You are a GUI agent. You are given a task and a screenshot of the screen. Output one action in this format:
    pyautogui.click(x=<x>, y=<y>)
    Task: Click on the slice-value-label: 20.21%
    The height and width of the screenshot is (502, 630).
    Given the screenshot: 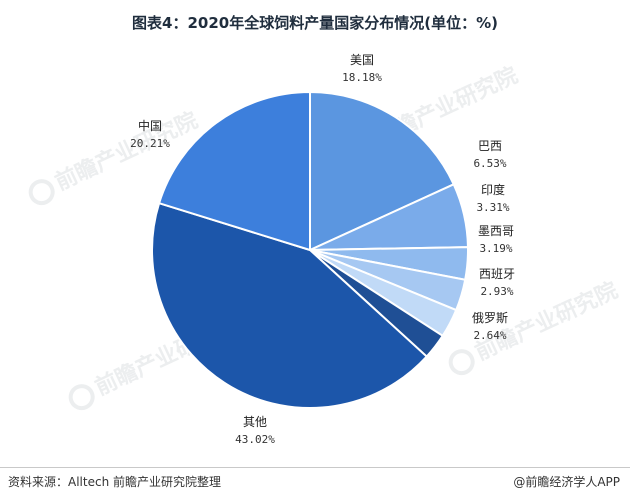 What is the action you would take?
    pyautogui.click(x=150, y=143)
    